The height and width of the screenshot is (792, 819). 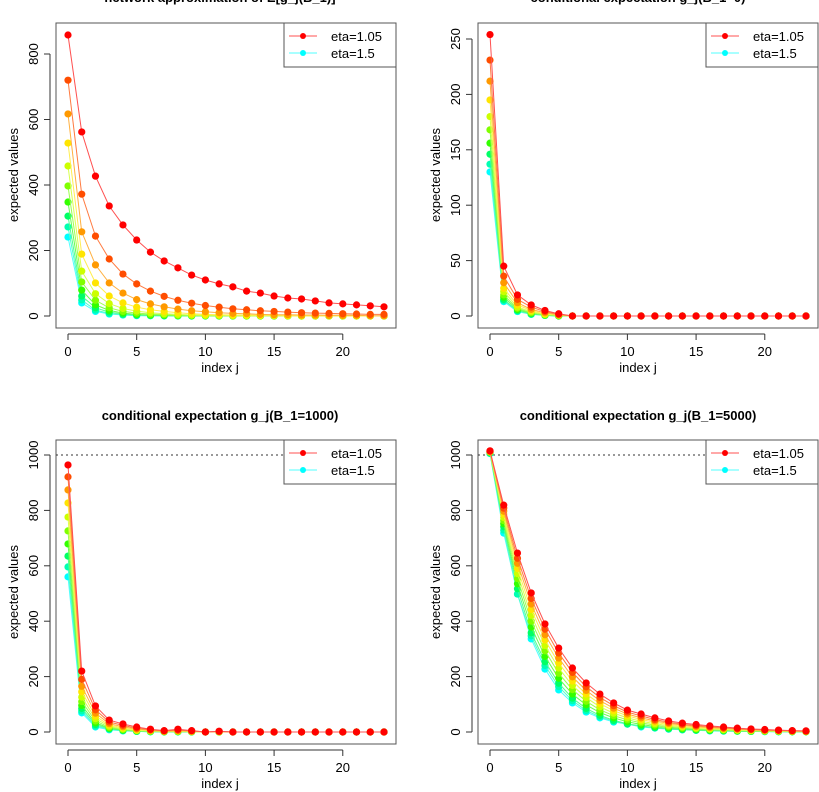 What do you see at coordinates (648, 229) in the screenshot?
I see `series-eta=1.35` at bounding box center [648, 229].